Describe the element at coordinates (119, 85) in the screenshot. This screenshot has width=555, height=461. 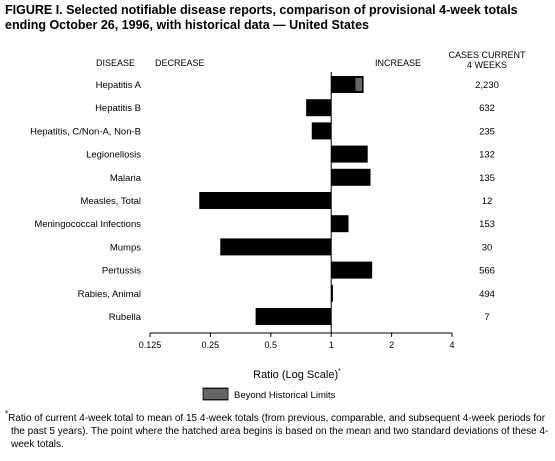
I see `category-label: Hepatitis A` at that location.